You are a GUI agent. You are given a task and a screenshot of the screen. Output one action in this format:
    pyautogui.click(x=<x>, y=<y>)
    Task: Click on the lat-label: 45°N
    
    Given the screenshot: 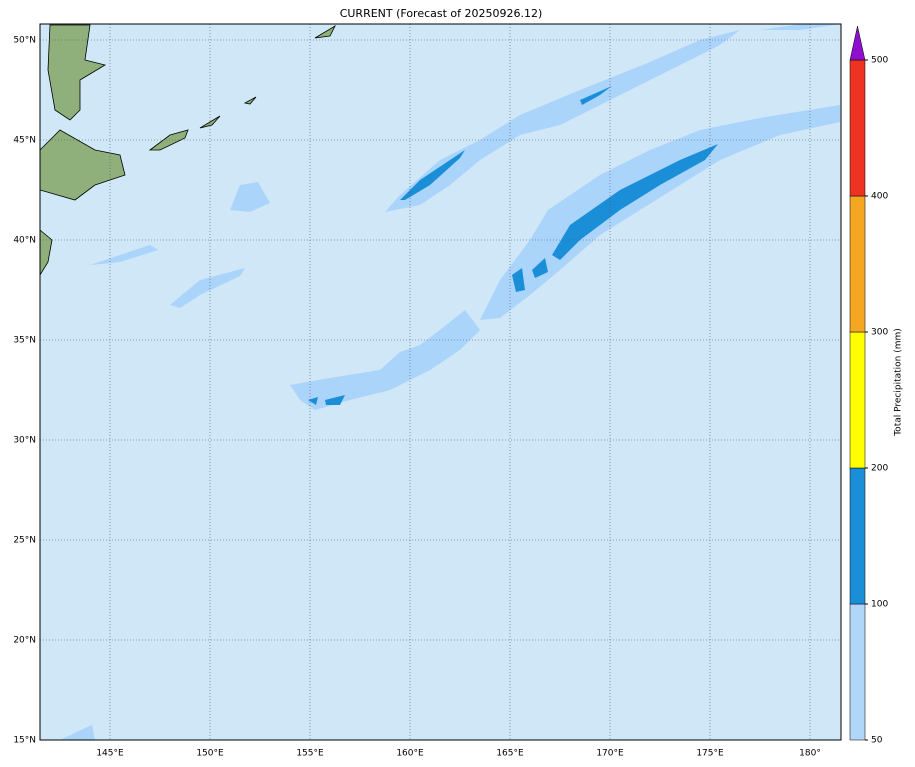 What is the action you would take?
    pyautogui.click(x=24, y=141)
    